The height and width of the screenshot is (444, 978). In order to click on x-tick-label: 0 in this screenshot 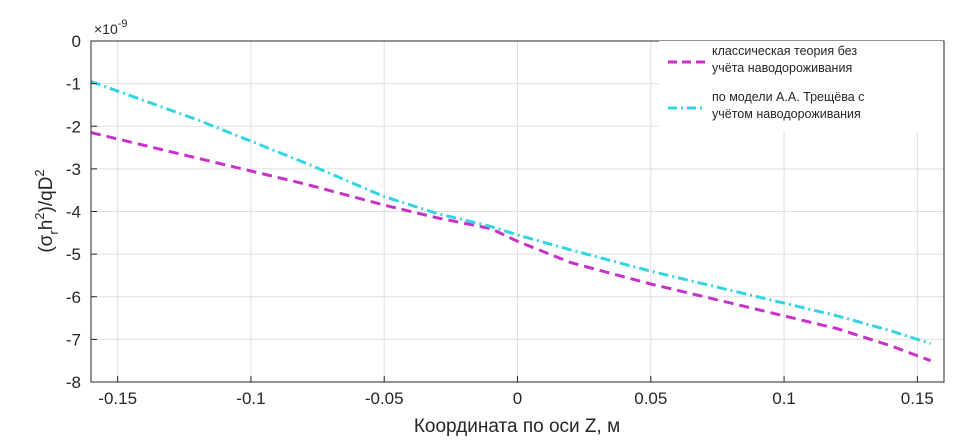, I will do `click(517, 398)`.